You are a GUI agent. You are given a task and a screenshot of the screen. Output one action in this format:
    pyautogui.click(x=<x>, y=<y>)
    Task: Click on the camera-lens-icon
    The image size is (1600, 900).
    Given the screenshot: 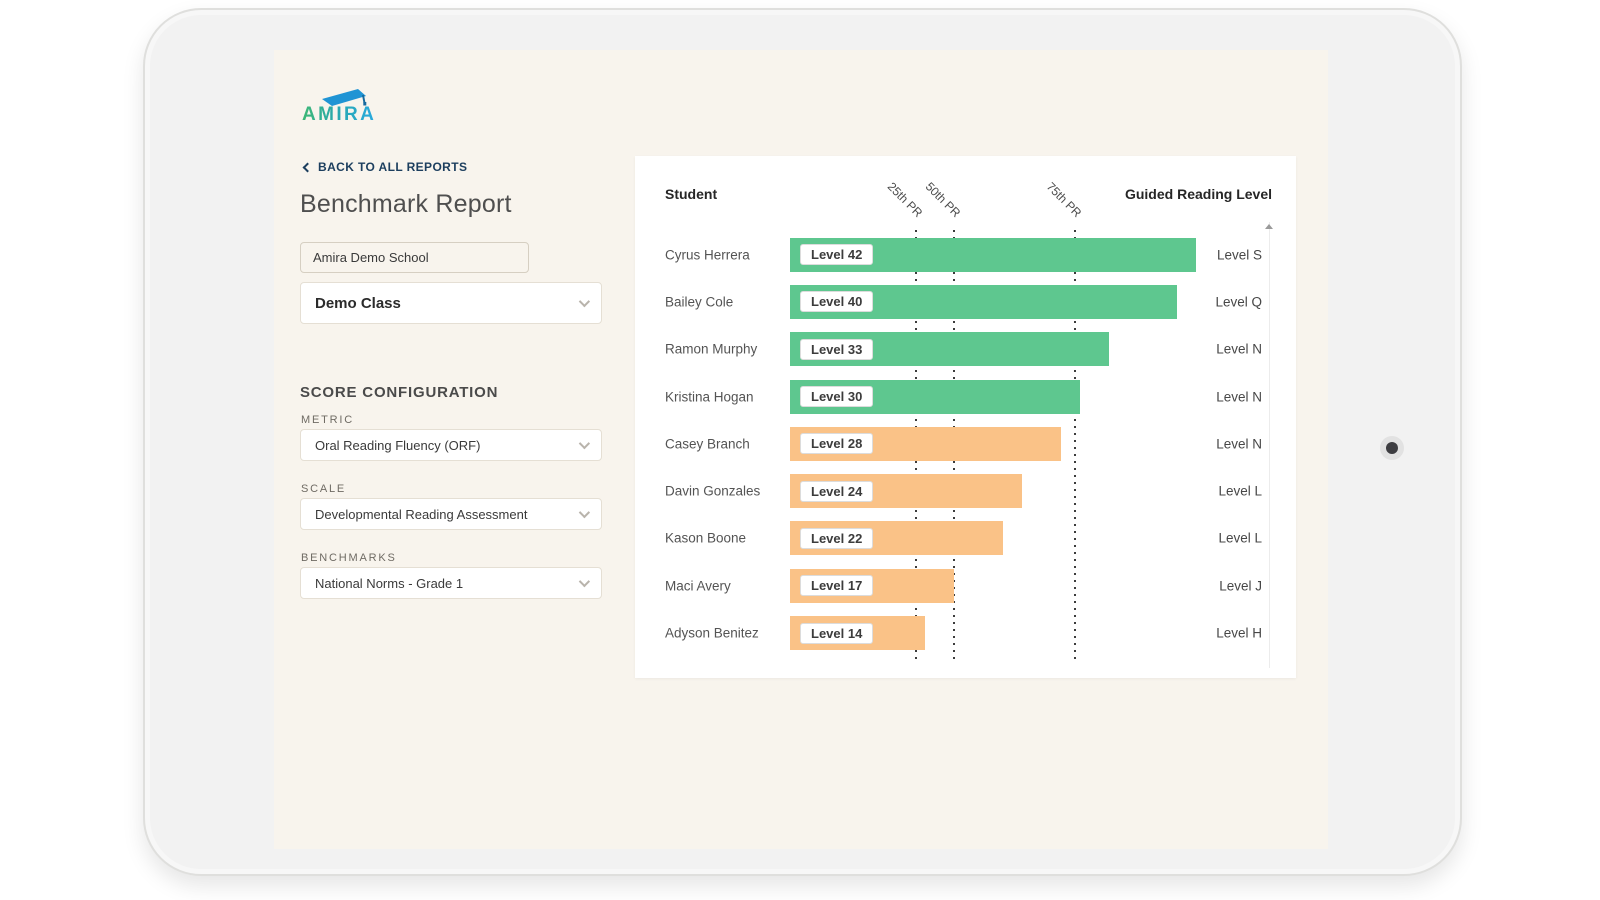 What is the action you would take?
    pyautogui.click(x=1392, y=448)
    